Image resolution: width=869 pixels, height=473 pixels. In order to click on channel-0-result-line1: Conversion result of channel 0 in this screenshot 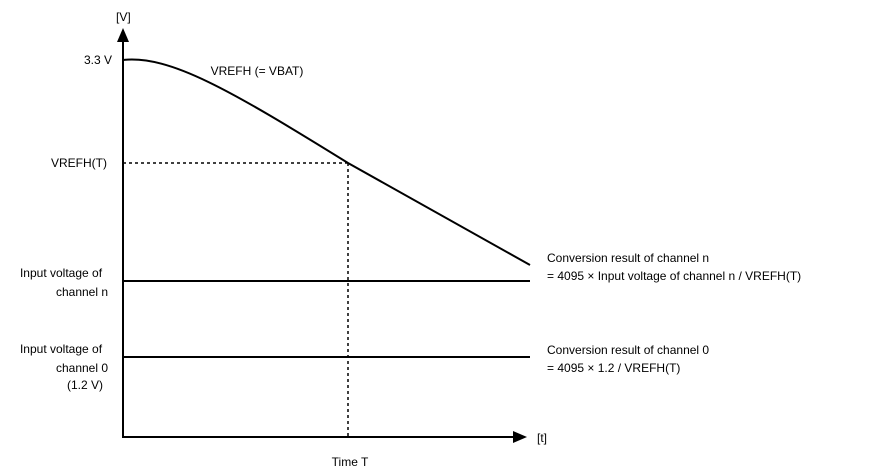, I will do `click(628, 350)`.